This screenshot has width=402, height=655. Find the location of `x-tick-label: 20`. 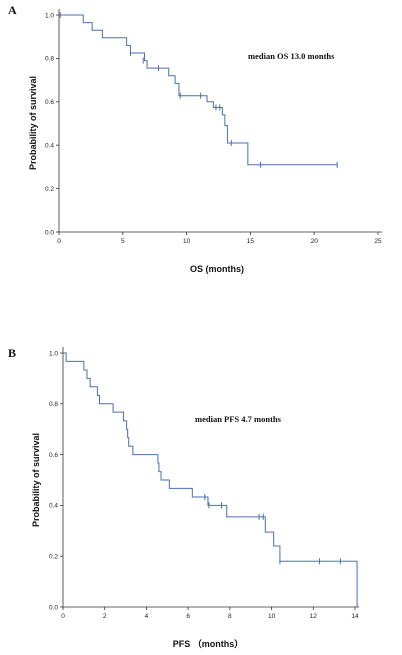

x-tick-label: 20 is located at coordinates (315, 241).